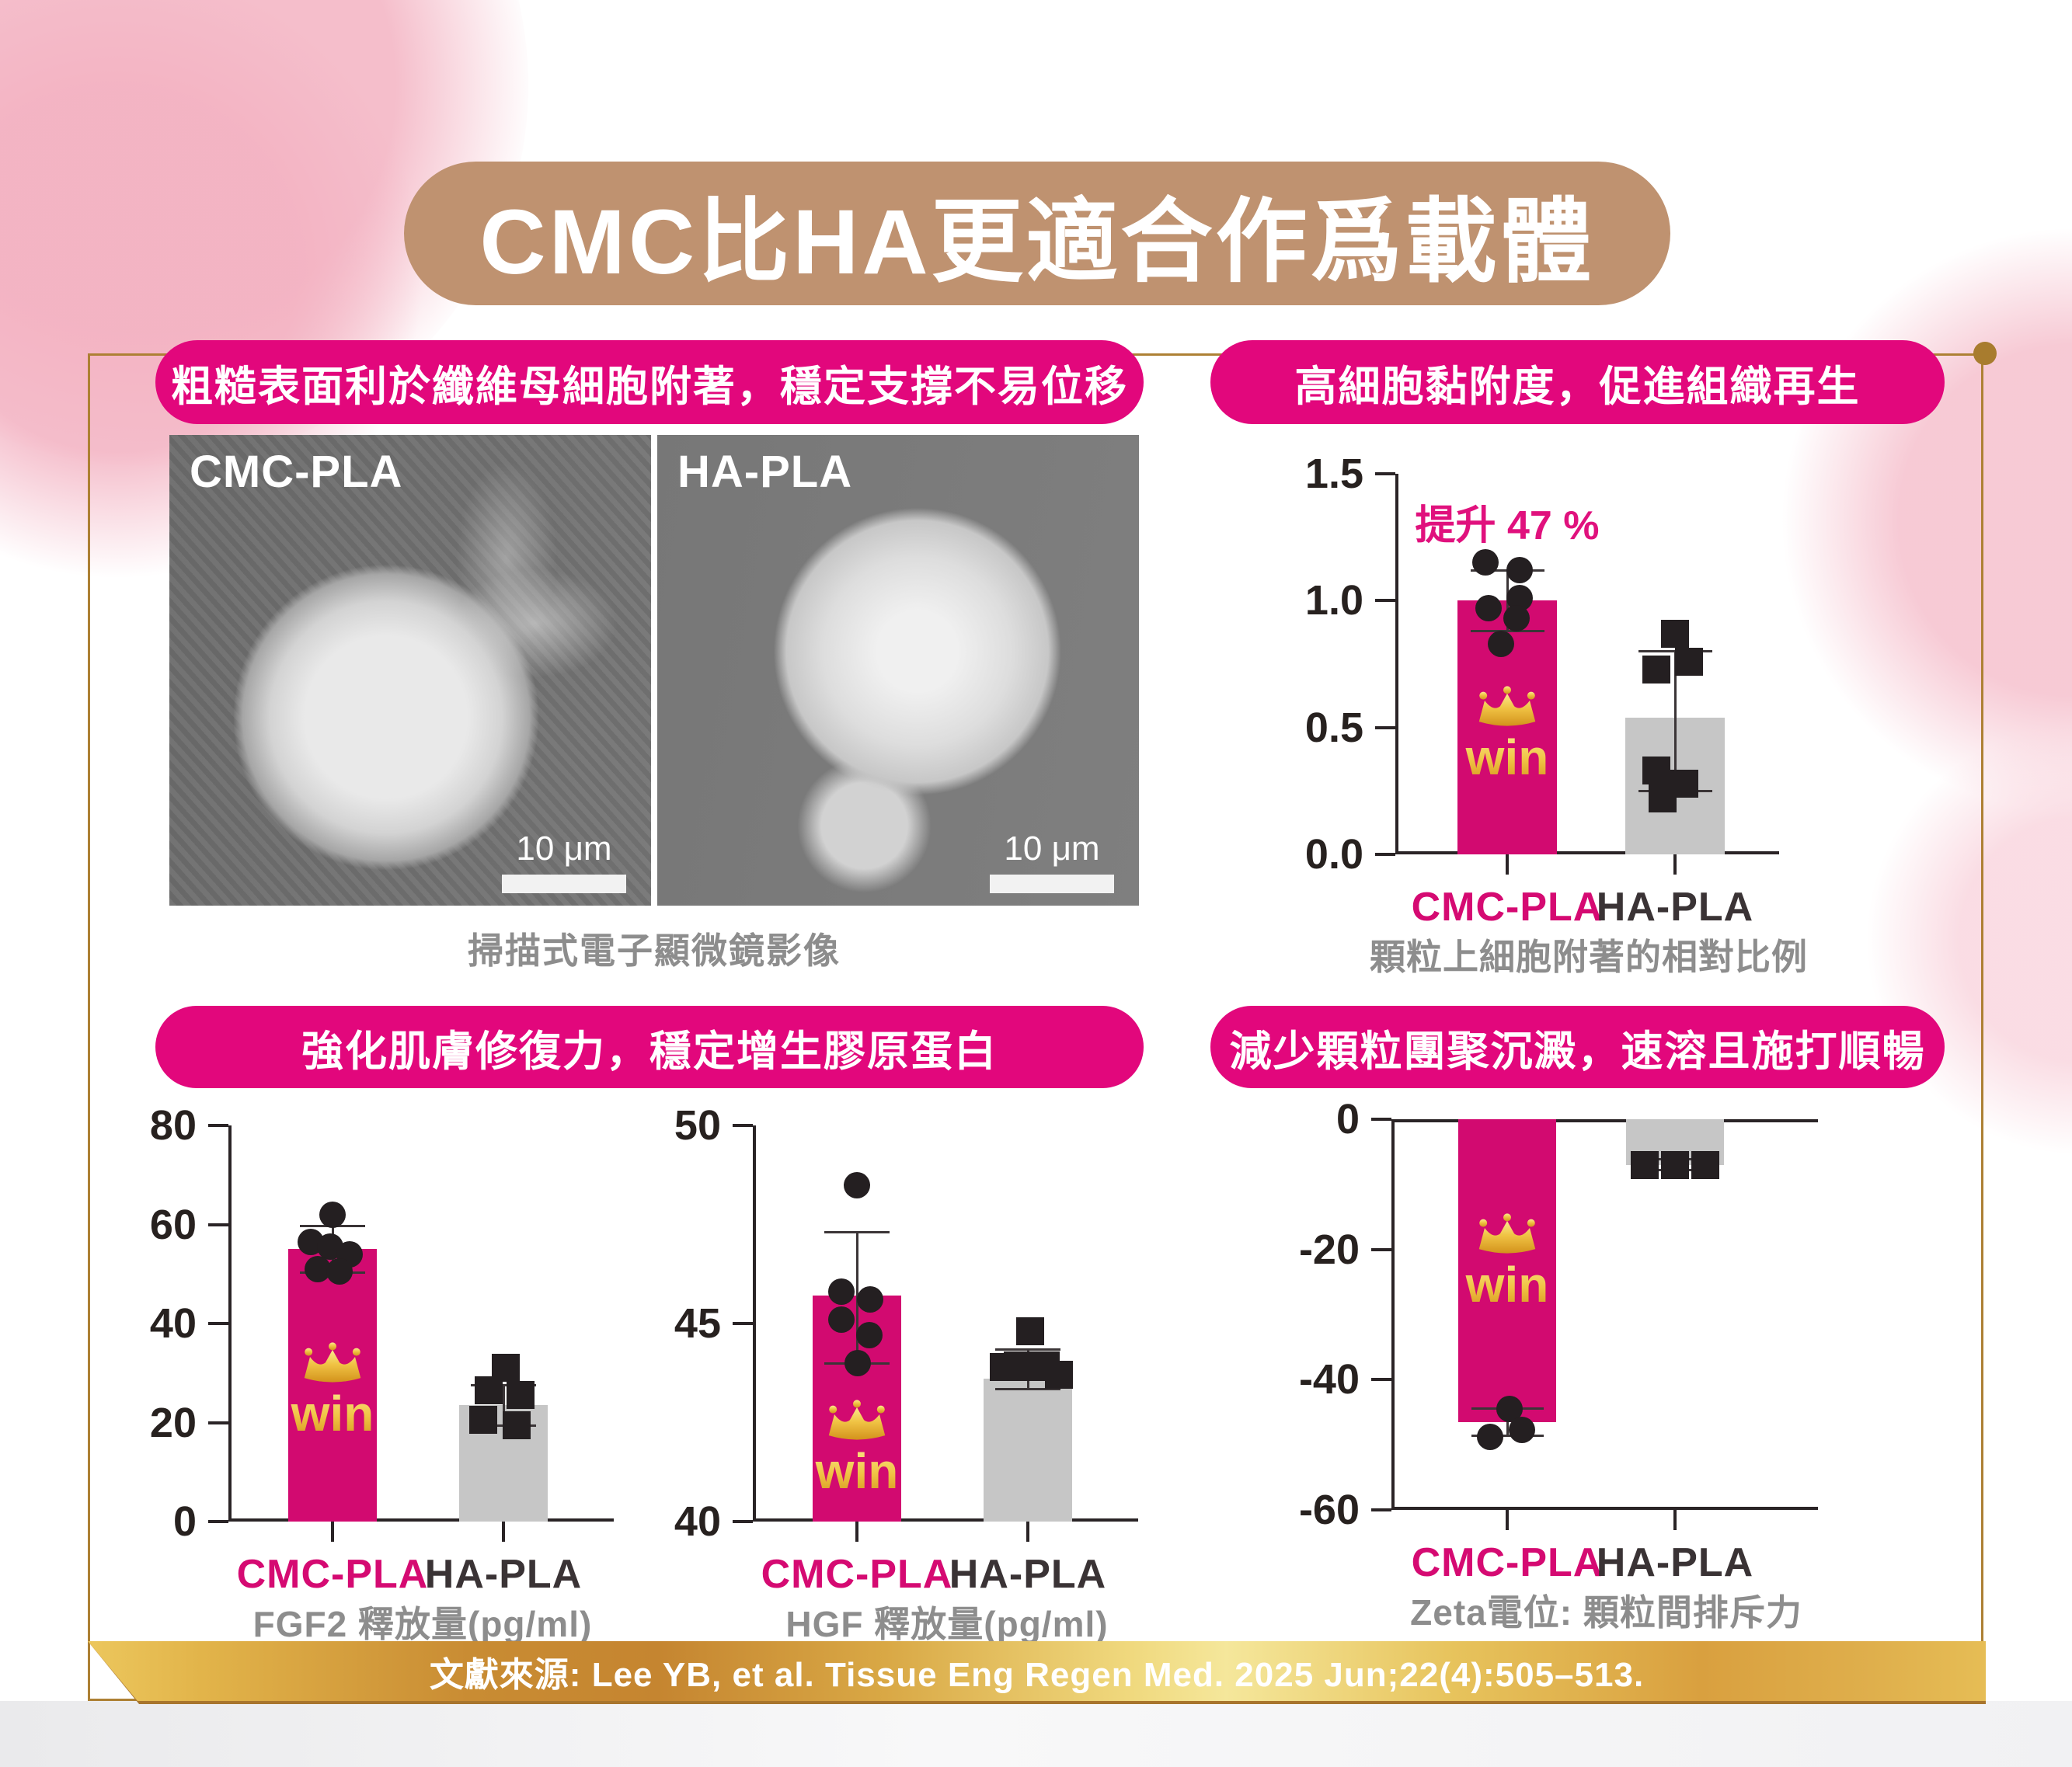 The image size is (2072, 1767). What do you see at coordinates (1333, 474) in the screenshot?
I see `y-tick-label: 1.5` at bounding box center [1333, 474].